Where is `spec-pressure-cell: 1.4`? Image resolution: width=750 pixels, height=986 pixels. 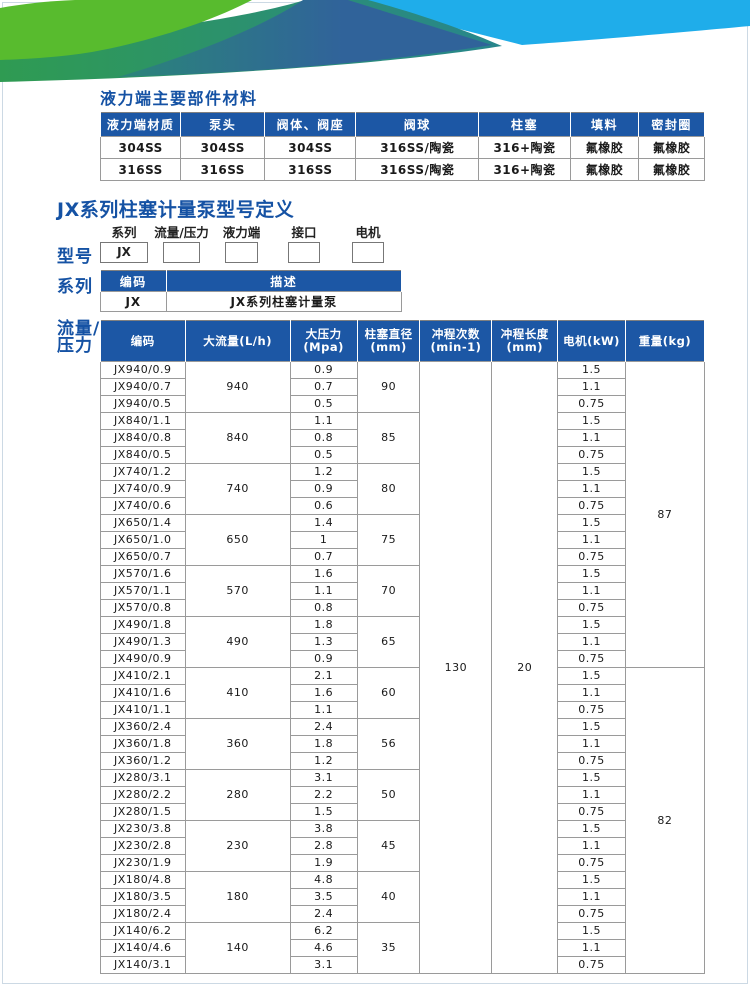
spec-pressure-cell: 1.4 is located at coordinates (323, 523).